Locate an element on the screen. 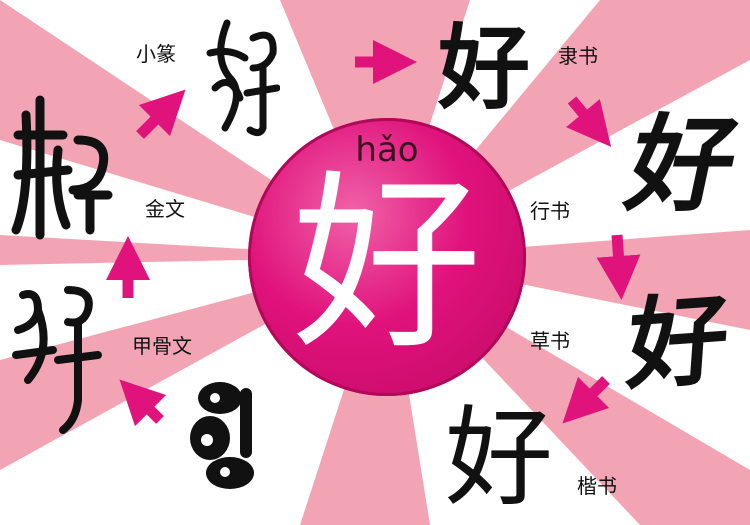 This screenshot has height=525, width=750. kaishu-character: 好 is located at coordinates (499, 458).